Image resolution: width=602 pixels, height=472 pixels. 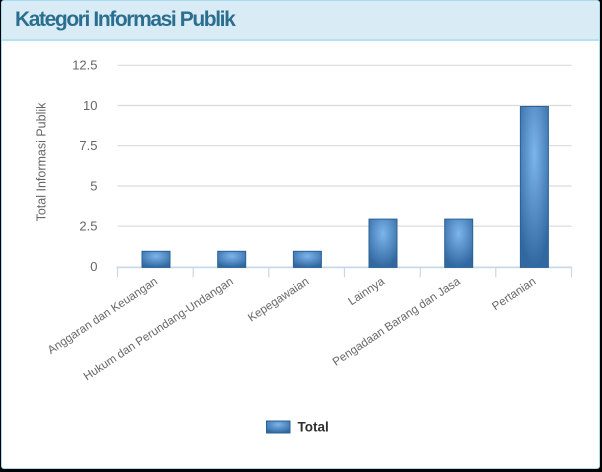 What do you see at coordinates (313, 427) in the screenshot?
I see `svg-text: Total` at bounding box center [313, 427].